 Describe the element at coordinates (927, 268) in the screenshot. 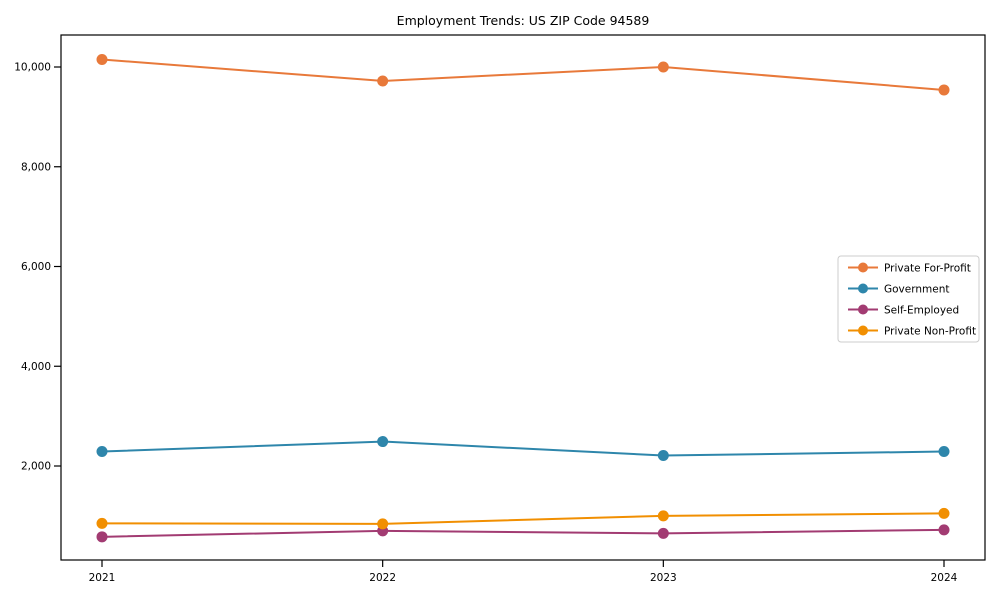

I see `legend-label-private-for-profit: Private For-Profit` at that location.